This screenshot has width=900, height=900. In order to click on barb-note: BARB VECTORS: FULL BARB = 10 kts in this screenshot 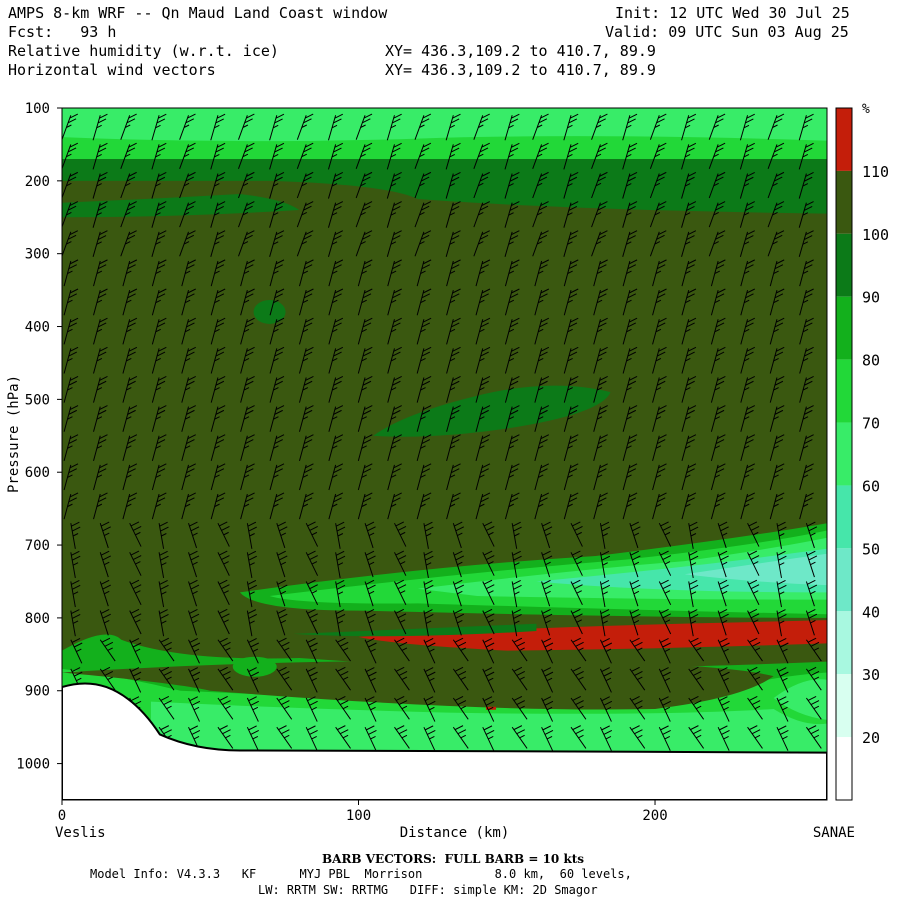, I will do `click(453, 859)`.